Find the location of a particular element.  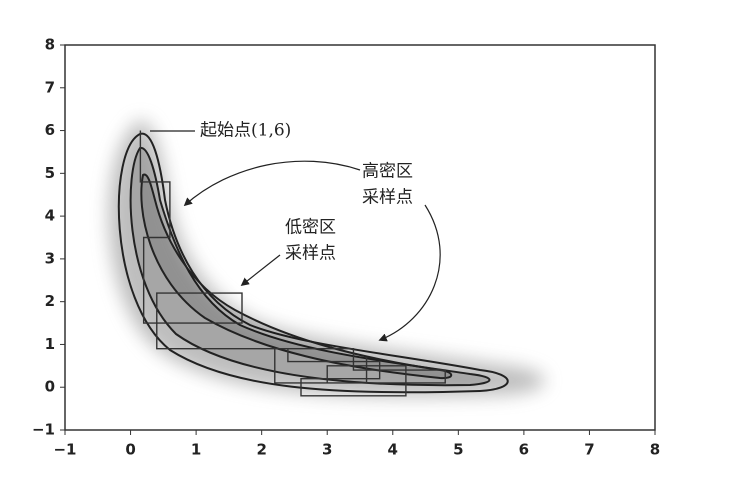

annotation: 高密区 is located at coordinates (387, 172).